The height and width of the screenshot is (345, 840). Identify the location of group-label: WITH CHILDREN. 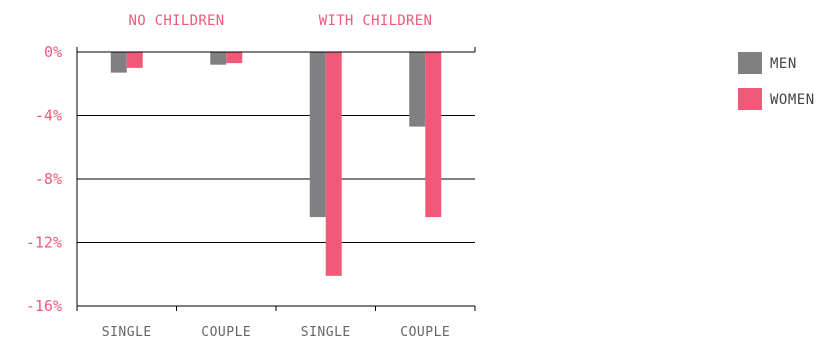
(375, 21).